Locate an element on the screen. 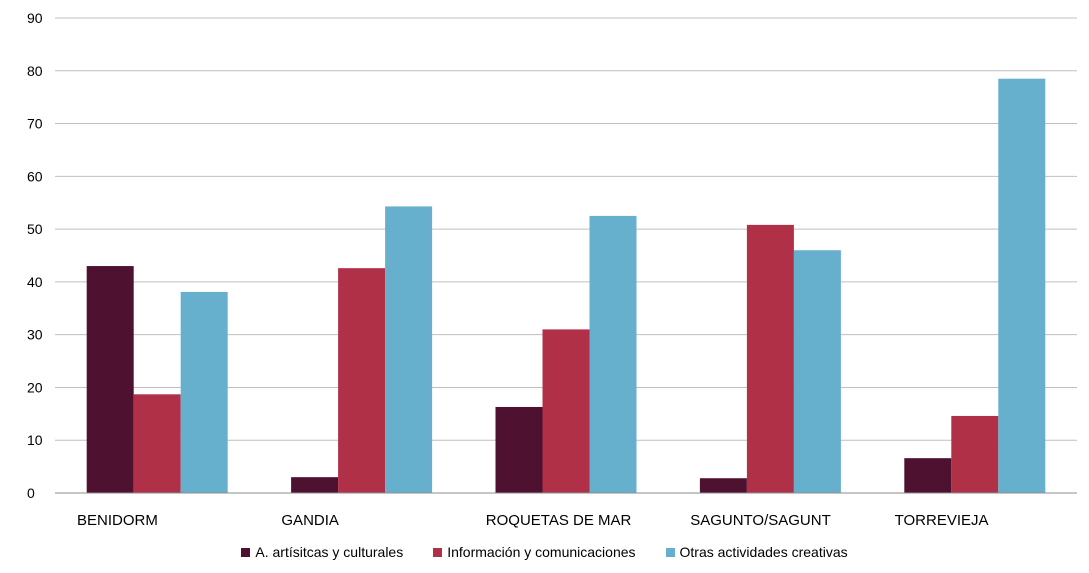  y-axis-tick-labels: 0 10 20 30 40 50 60 70 80 90 is located at coordinates (35, 255).